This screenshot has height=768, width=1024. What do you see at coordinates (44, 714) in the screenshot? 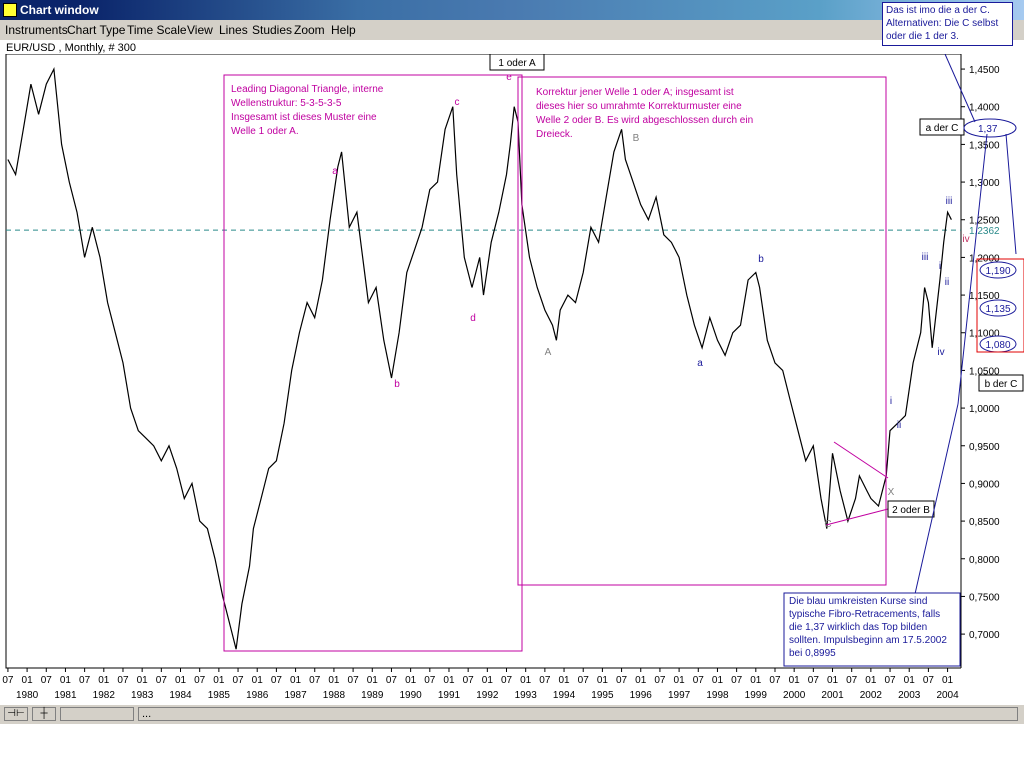
I see `crosshair-icon: ┼` at bounding box center [44, 714].